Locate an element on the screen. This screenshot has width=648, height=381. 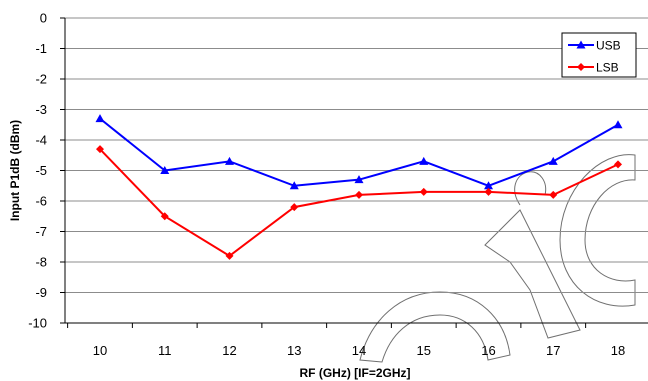
x-tick-label: 16 is located at coordinates (488, 350).